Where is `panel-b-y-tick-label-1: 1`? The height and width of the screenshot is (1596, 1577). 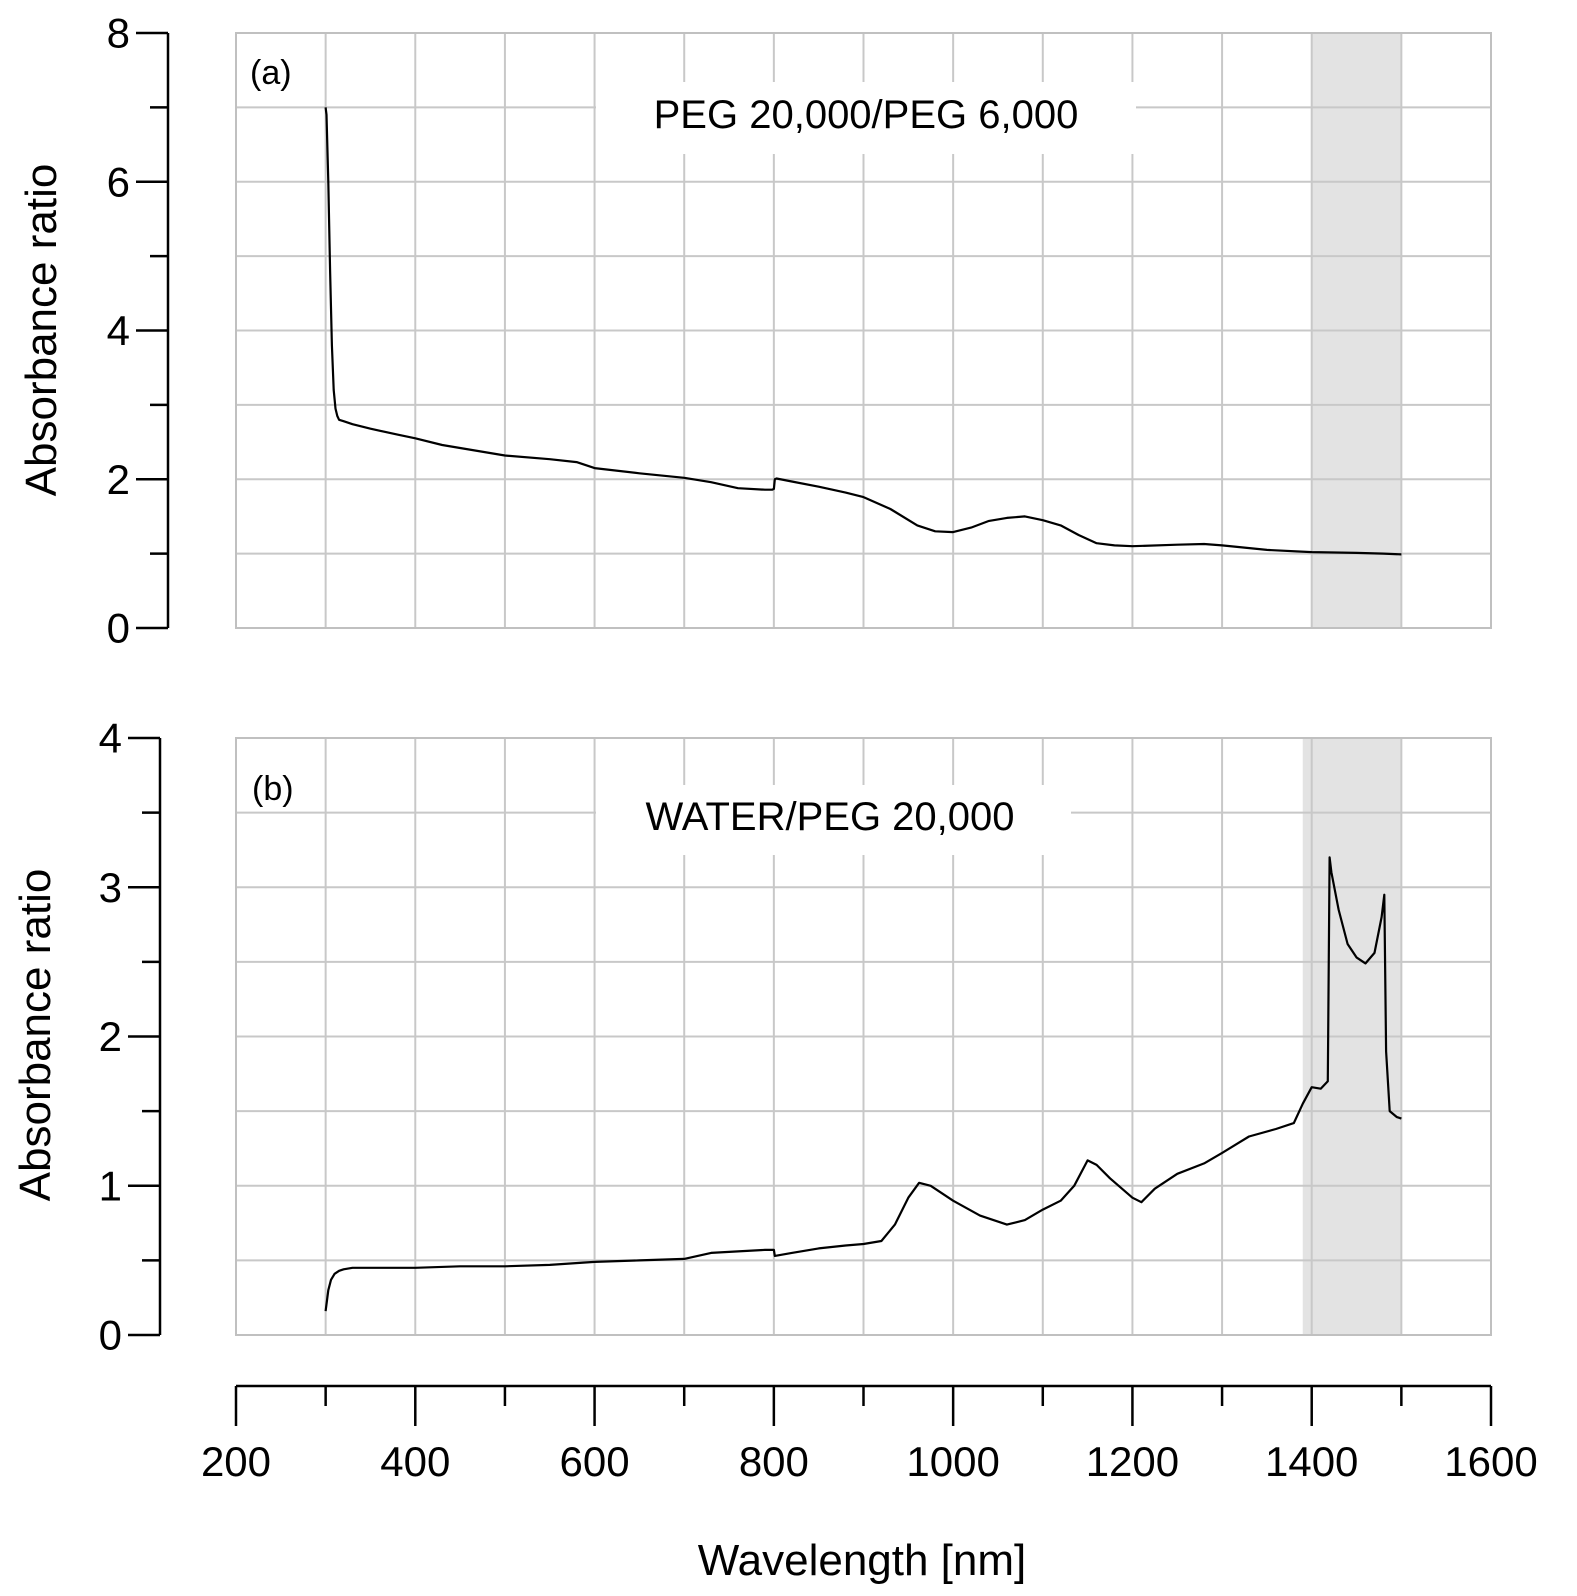 panel-b-y-tick-label-1: 1 is located at coordinates (110, 1185).